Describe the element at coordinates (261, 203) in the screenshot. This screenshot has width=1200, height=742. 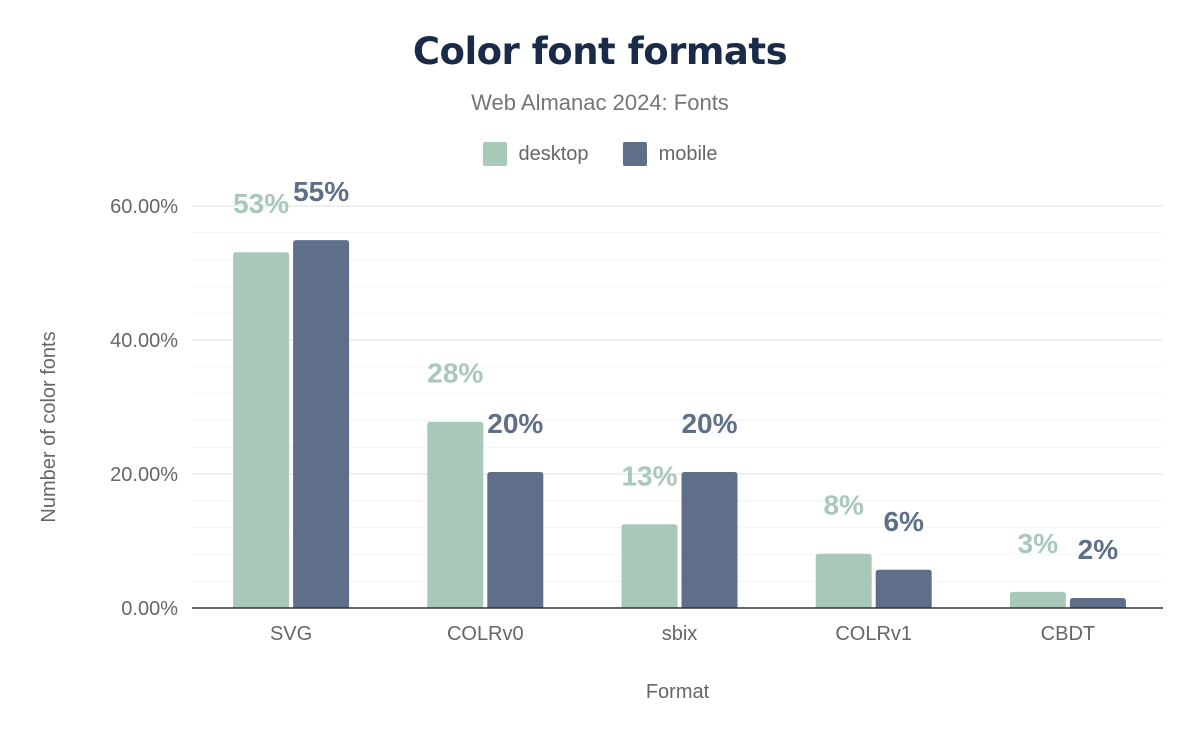
I see `data-label-desktop: 53%` at that location.